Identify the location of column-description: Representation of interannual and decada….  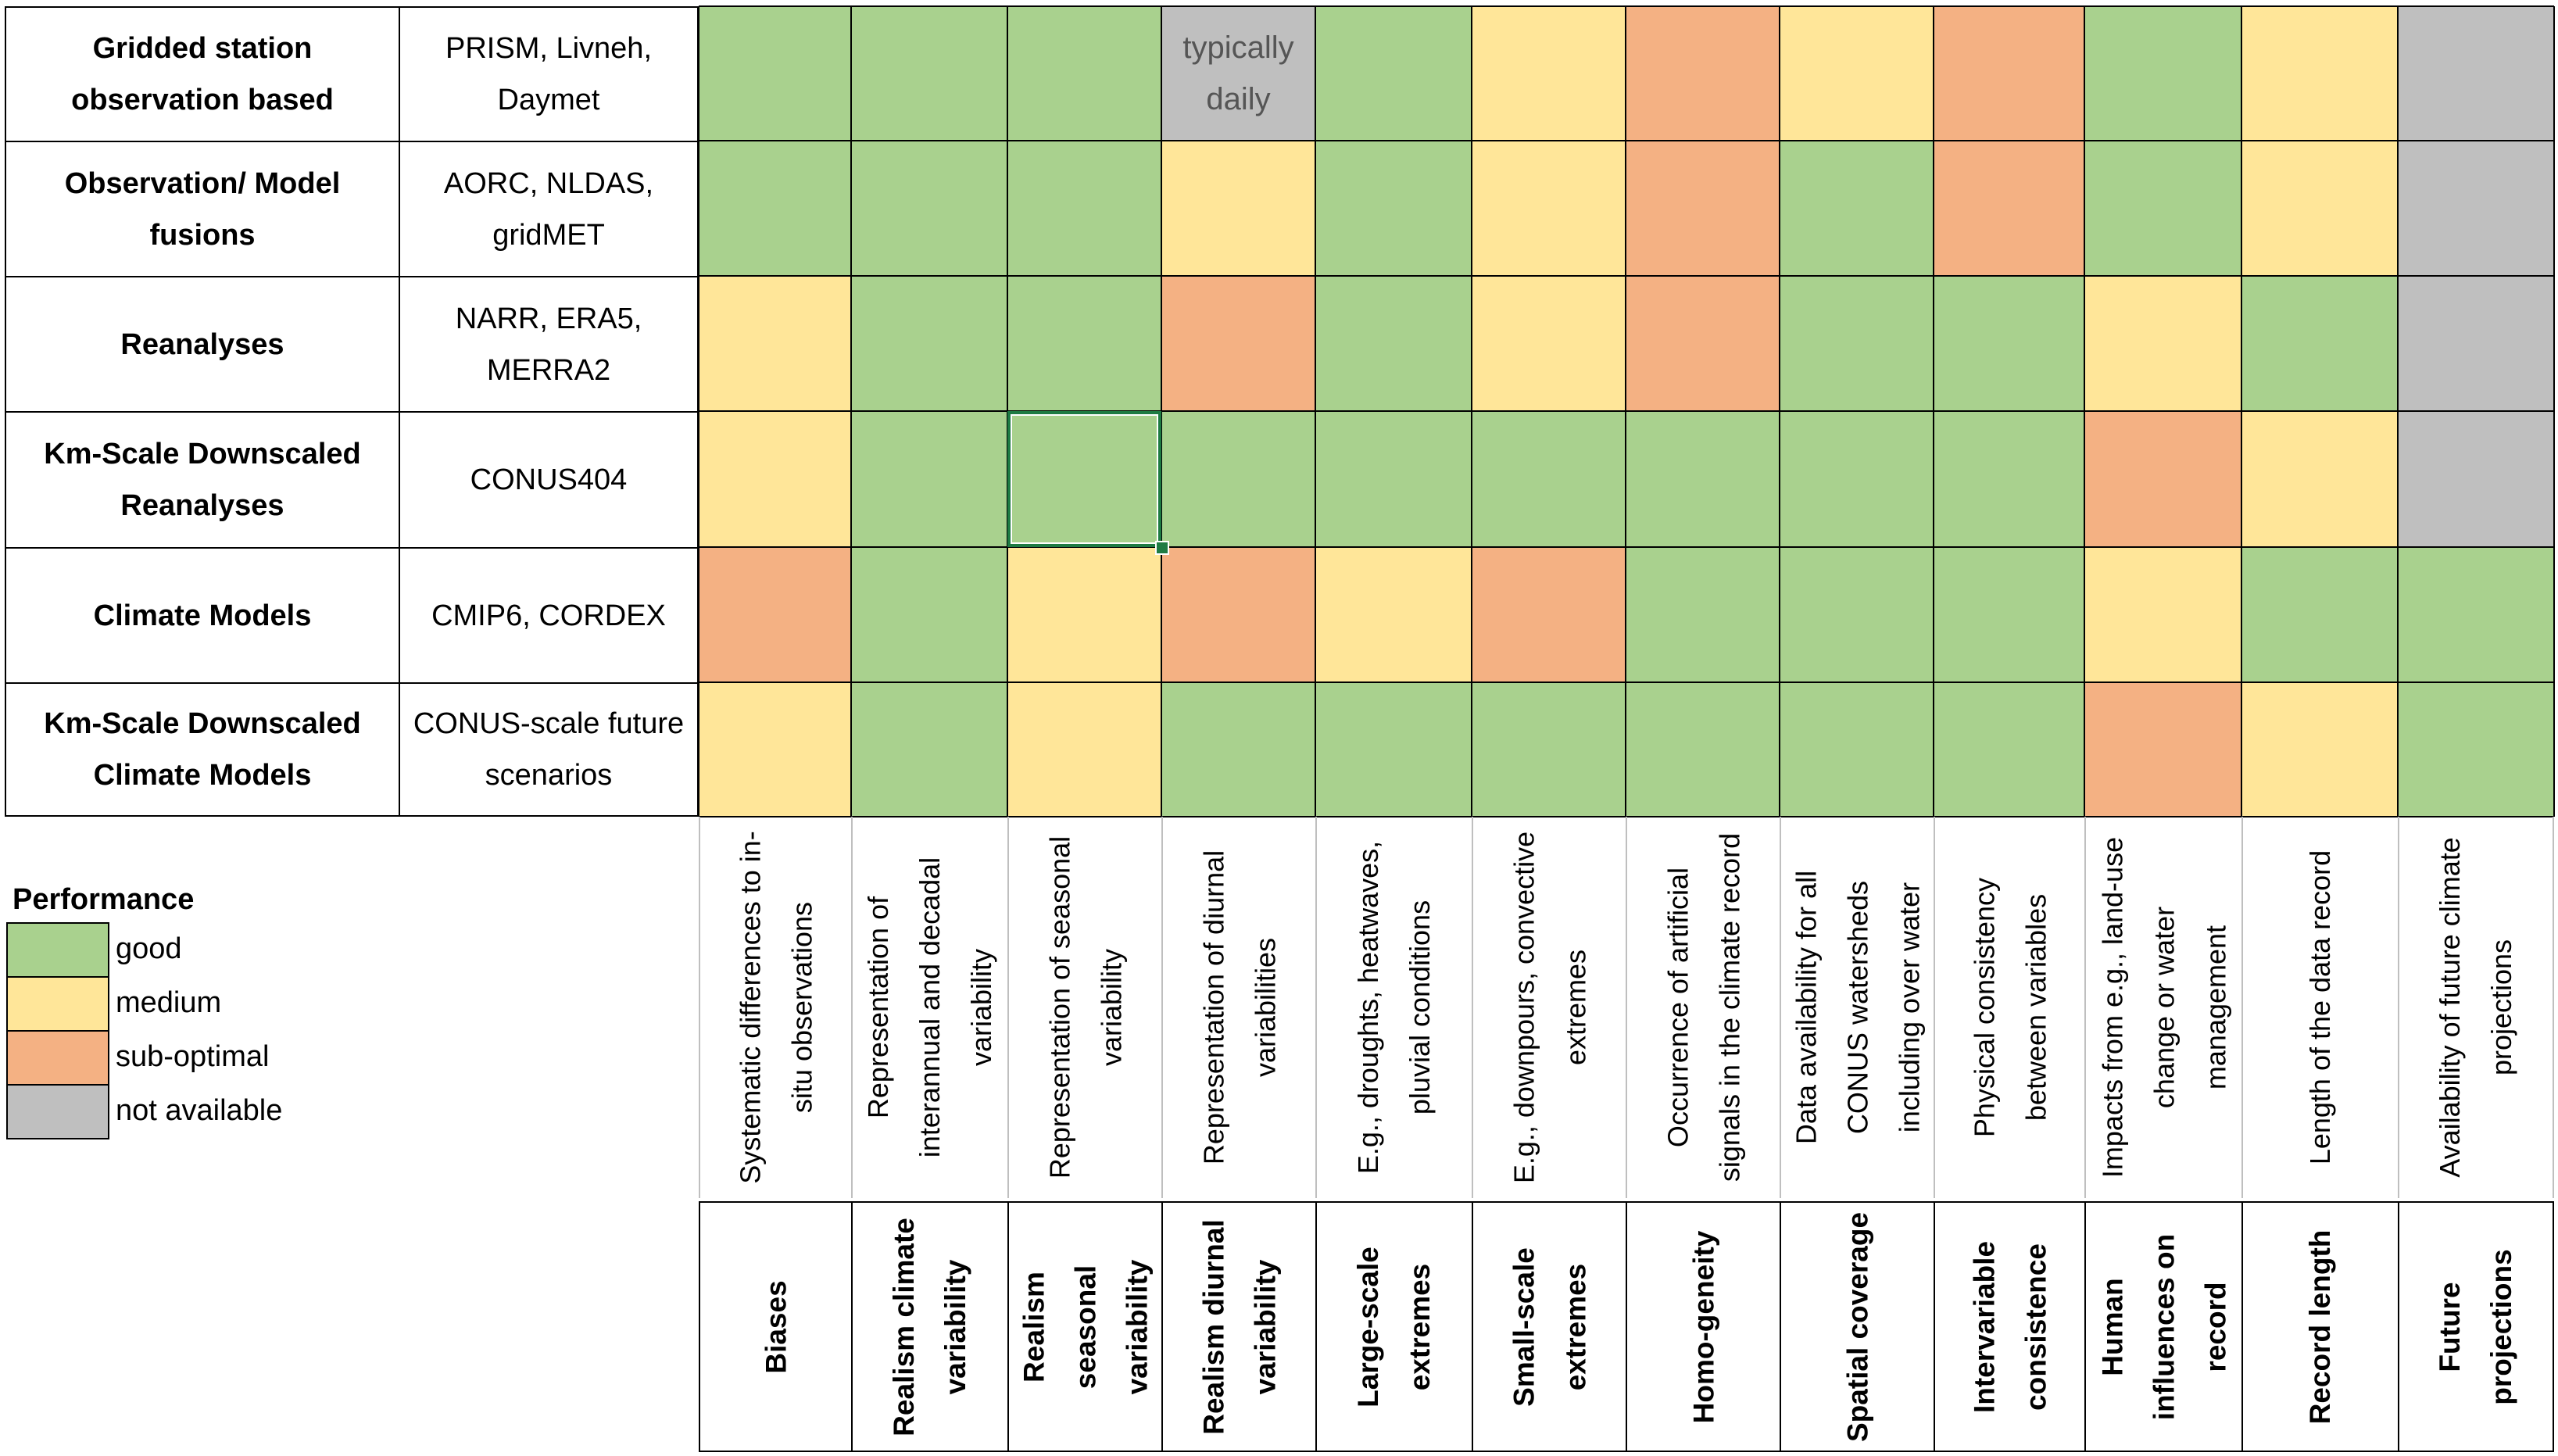
(929, 1007).